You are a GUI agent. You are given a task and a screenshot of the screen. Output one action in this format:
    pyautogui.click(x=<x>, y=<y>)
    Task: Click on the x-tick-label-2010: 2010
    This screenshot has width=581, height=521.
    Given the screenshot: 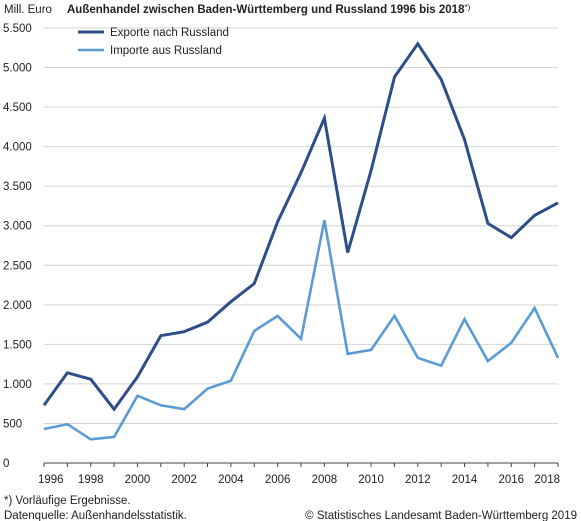 What is the action you would take?
    pyautogui.click(x=371, y=480)
    